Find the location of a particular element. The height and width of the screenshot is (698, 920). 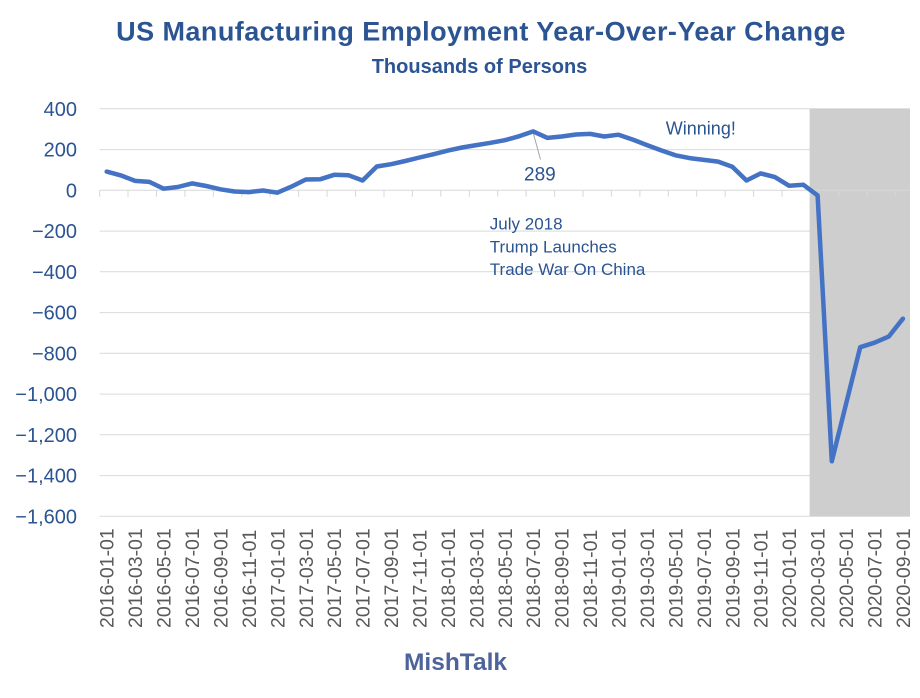

svg-text: July 2018 is located at coordinates (526, 224).